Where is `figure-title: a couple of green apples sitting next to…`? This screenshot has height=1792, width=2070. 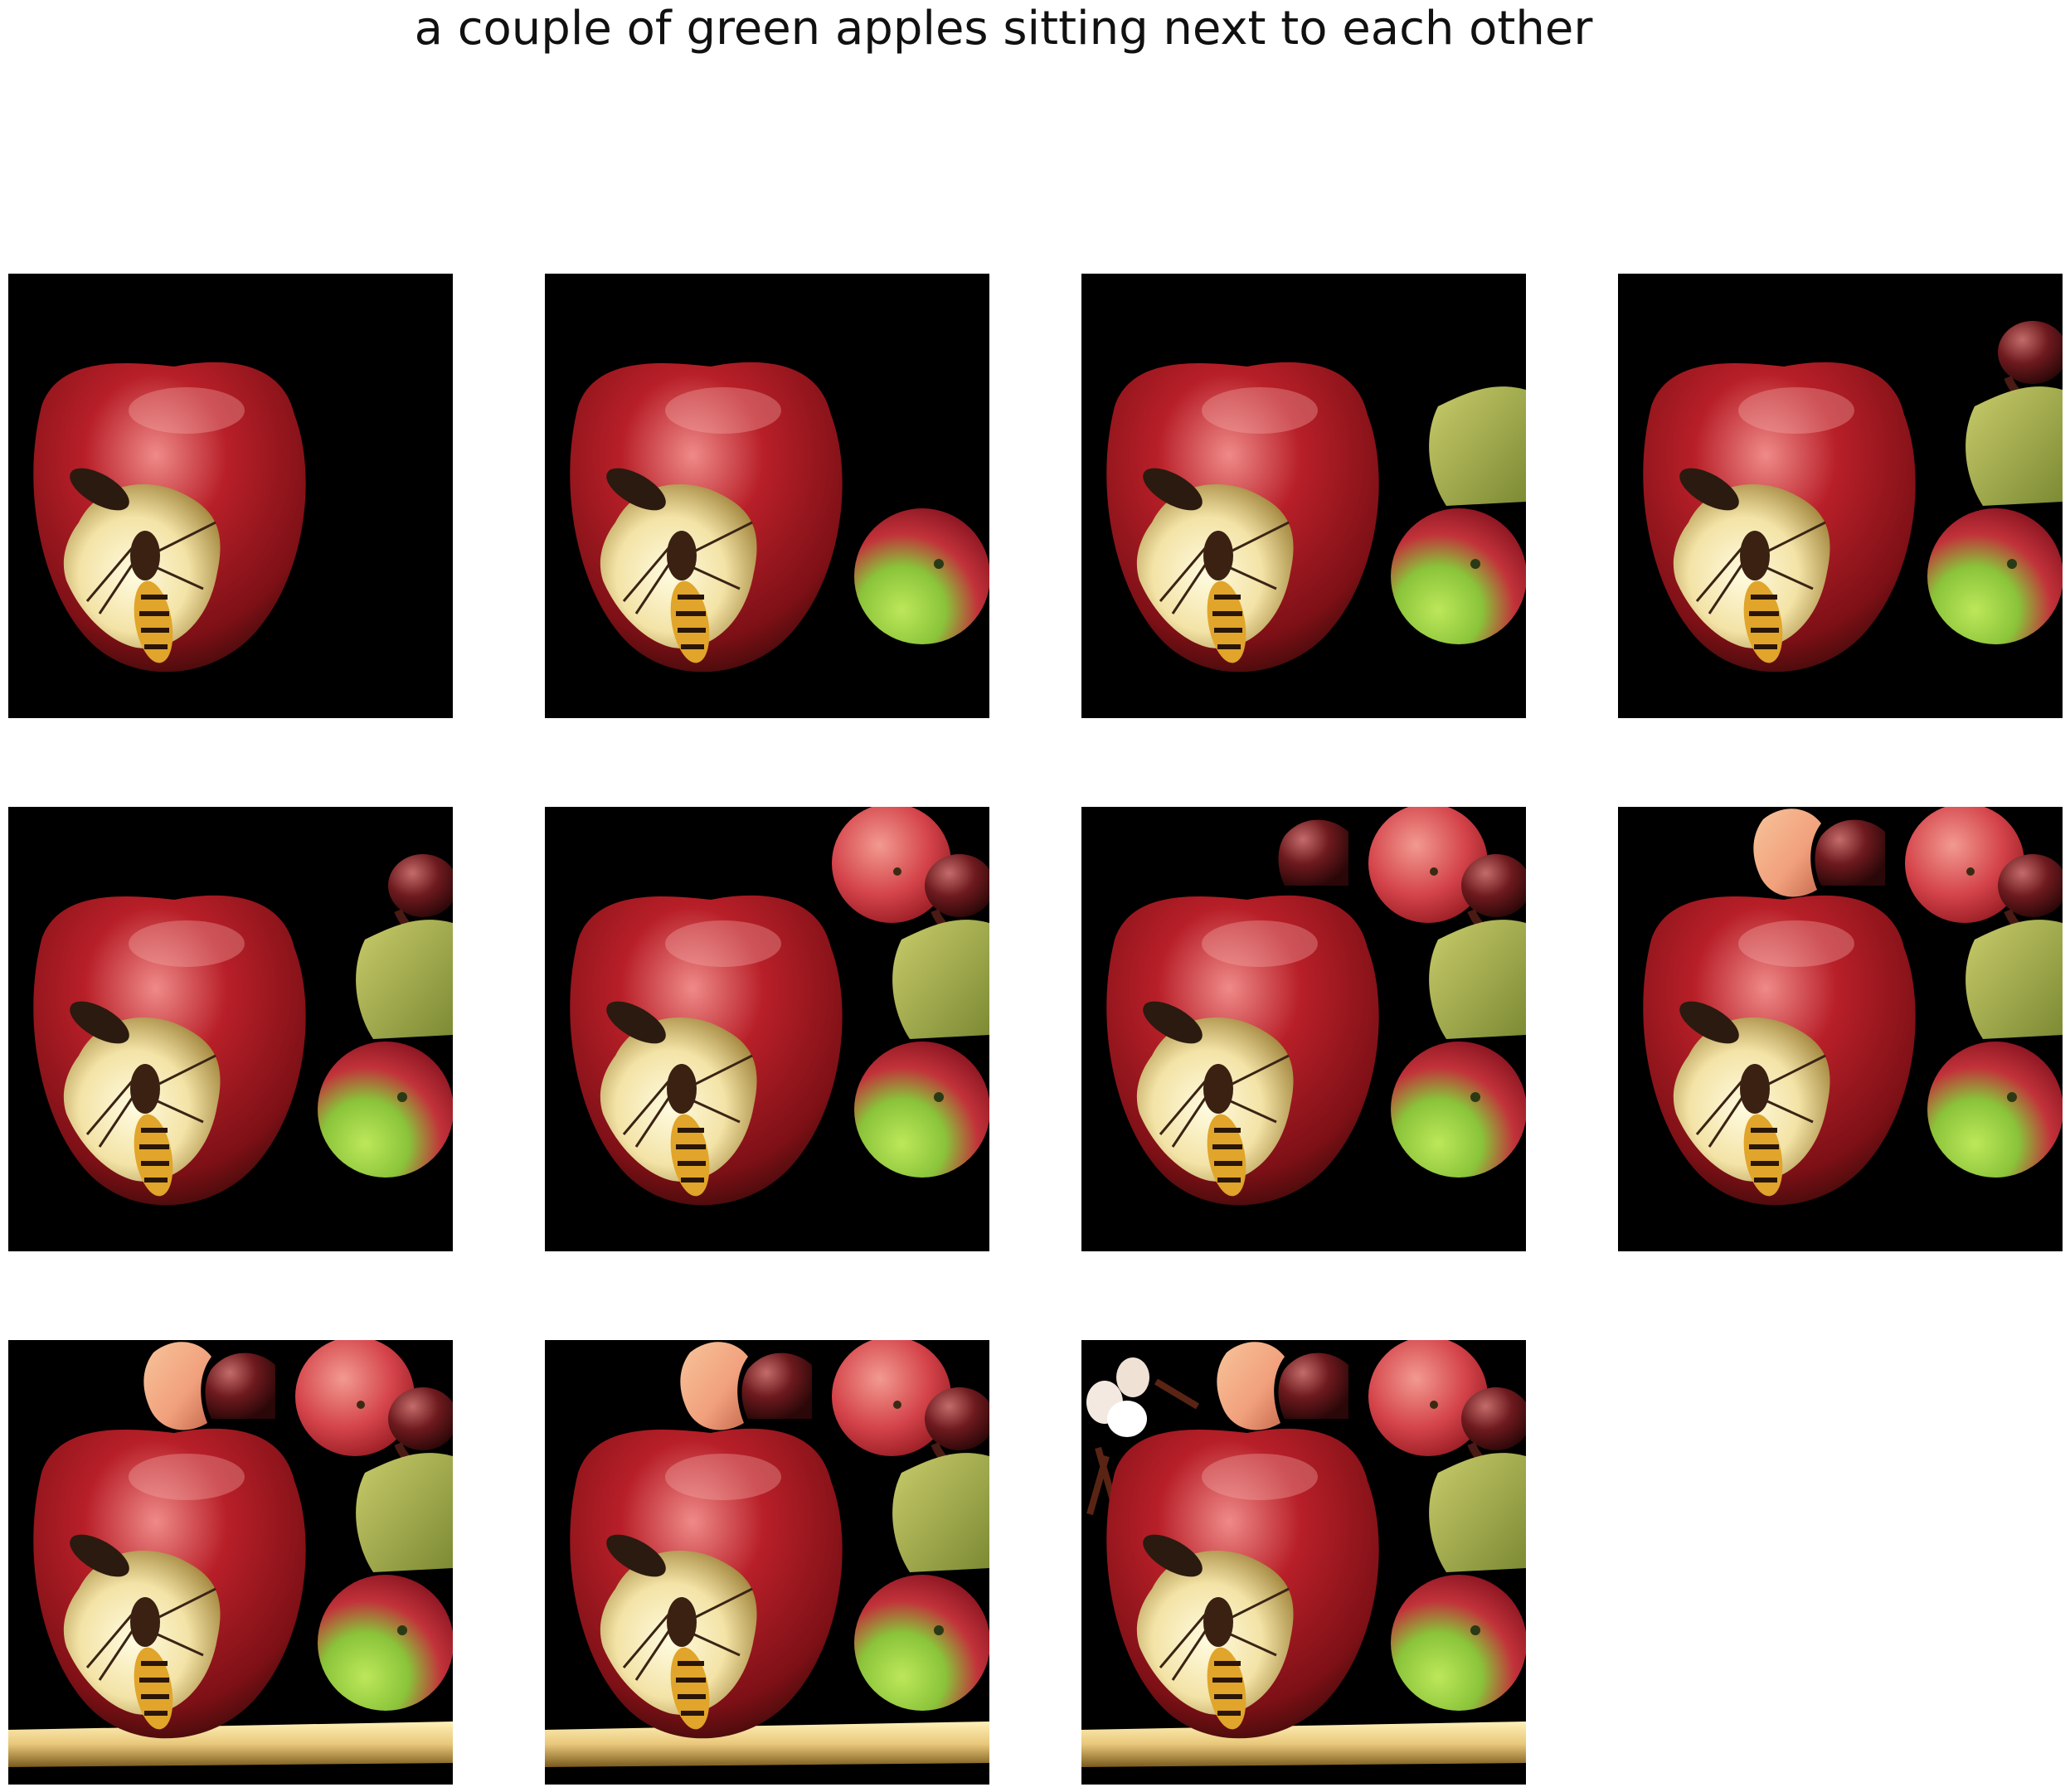
figure-title: a couple of green apples sitting next to… is located at coordinates (1004, 29).